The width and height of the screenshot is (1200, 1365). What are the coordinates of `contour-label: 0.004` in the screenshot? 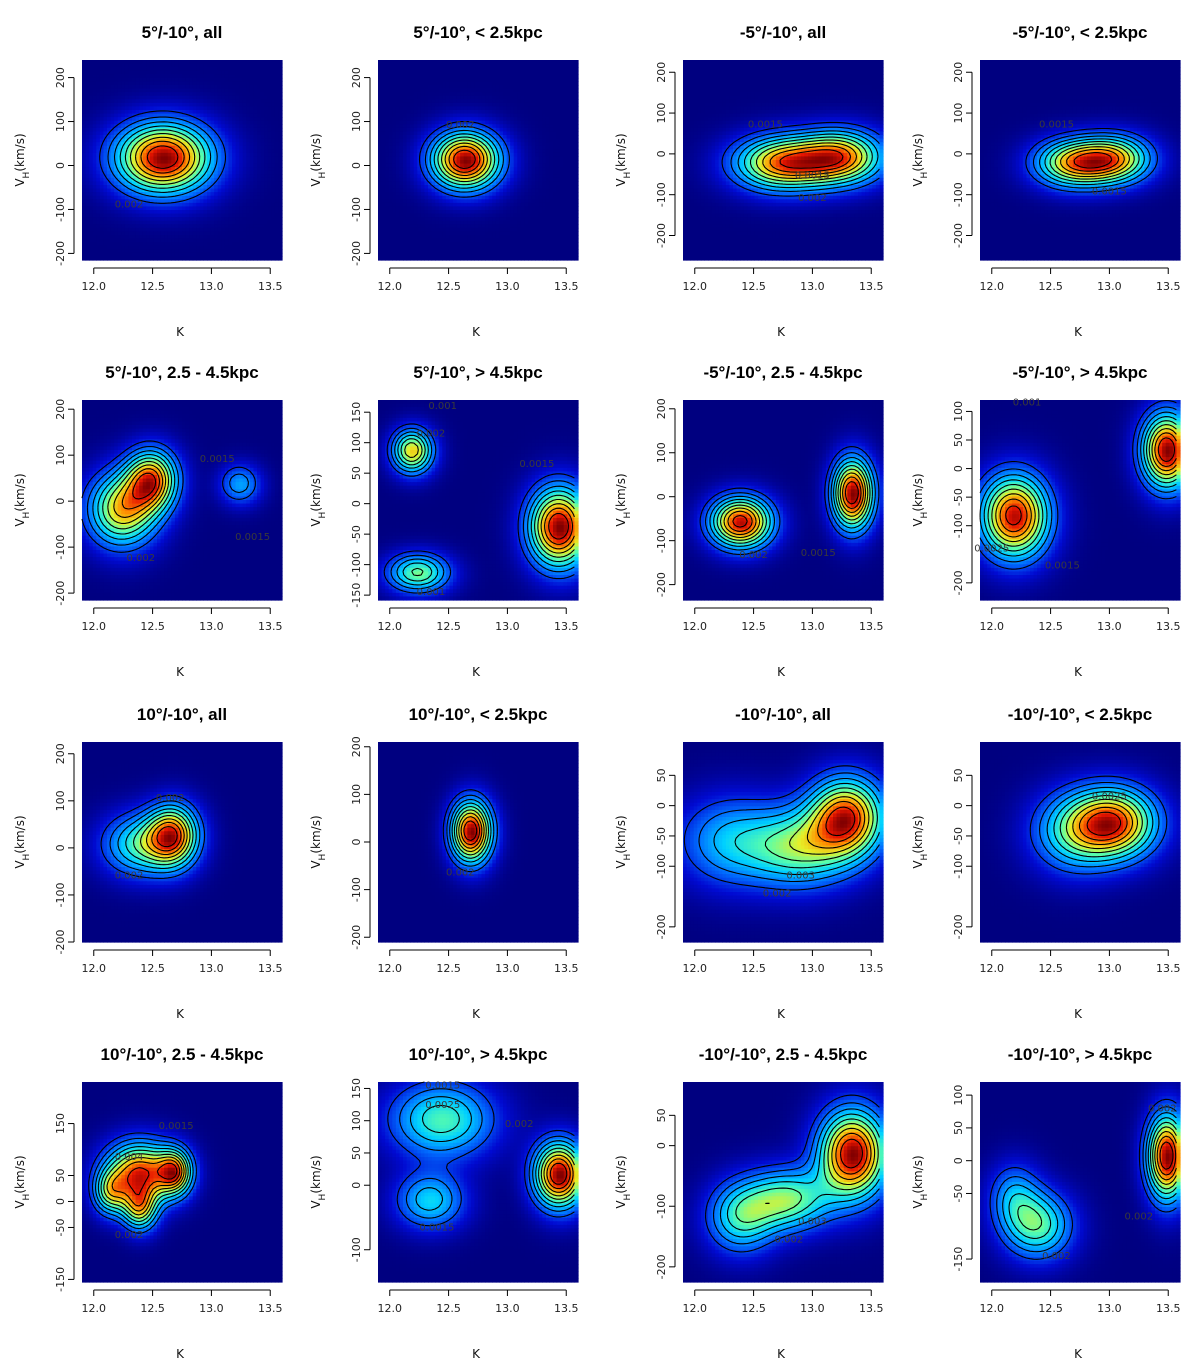 It's located at (129, 1157).